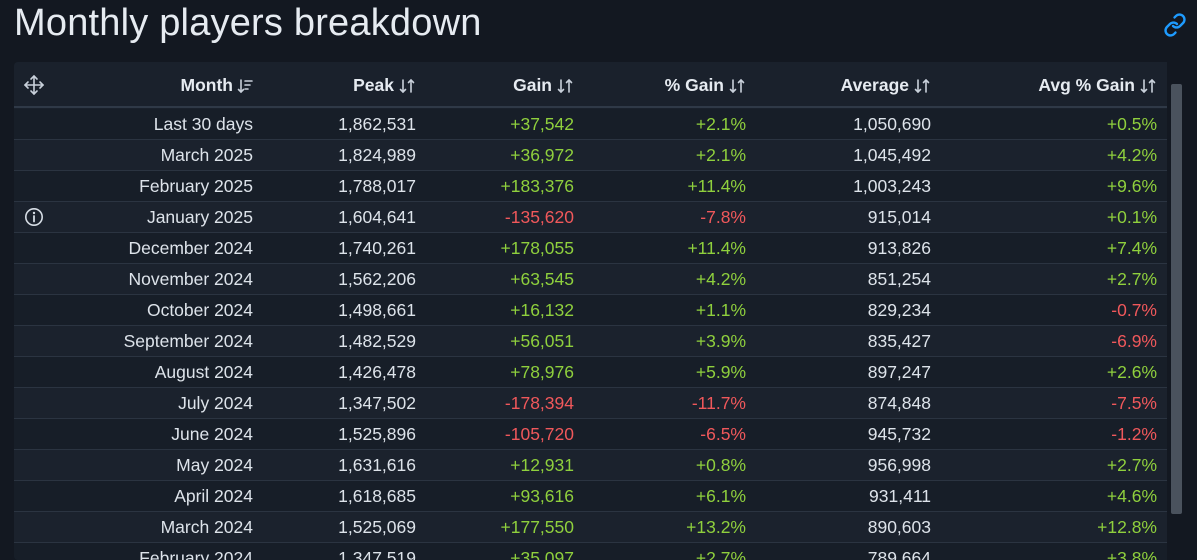 This screenshot has height=560, width=1197. I want to click on cell-peak: 1,525,069, so click(377, 527).